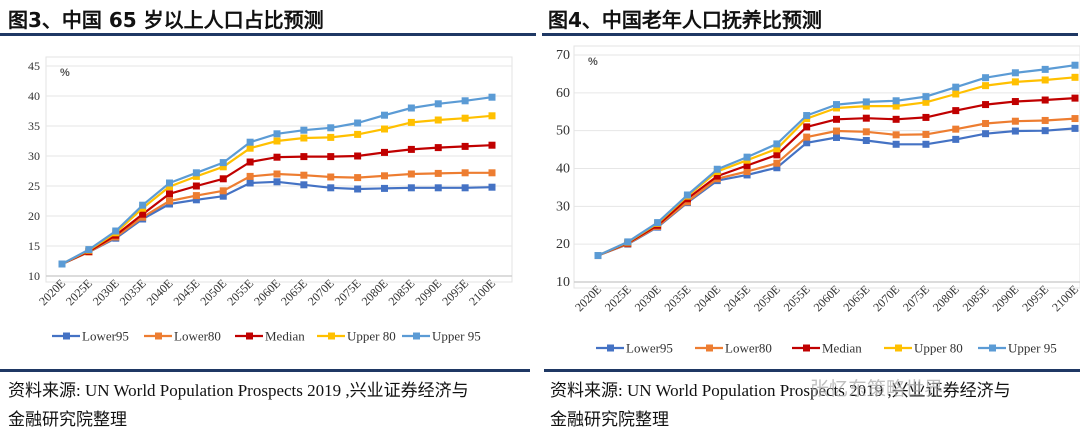 Image resolution: width=1080 pixels, height=435 pixels. I want to click on y-tick-label: 50, so click(563, 131).